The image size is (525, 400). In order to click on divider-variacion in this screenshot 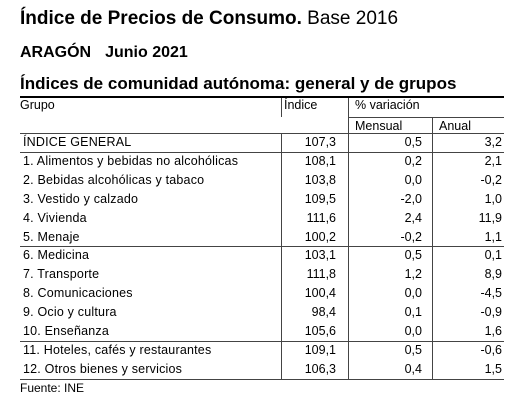, I will do `click(348, 107)`.